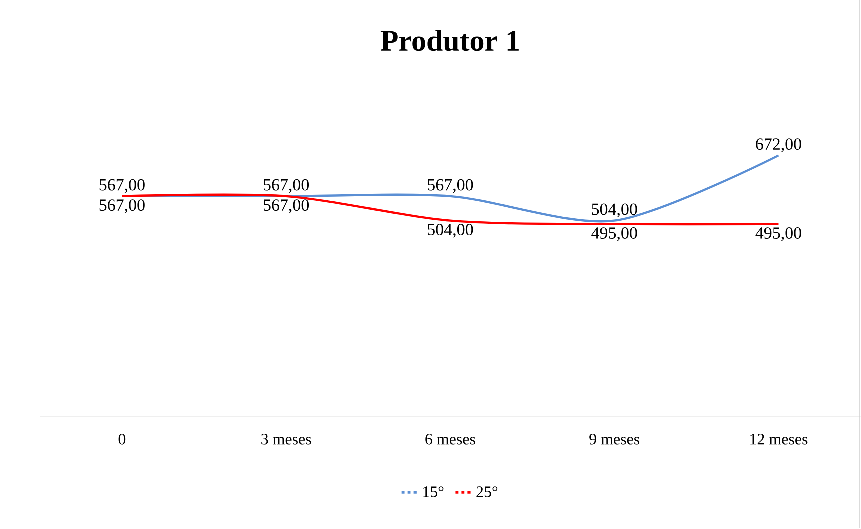 The width and height of the screenshot is (861, 529). Describe the element at coordinates (487, 492) in the screenshot. I see `legend-label: 25°` at that location.